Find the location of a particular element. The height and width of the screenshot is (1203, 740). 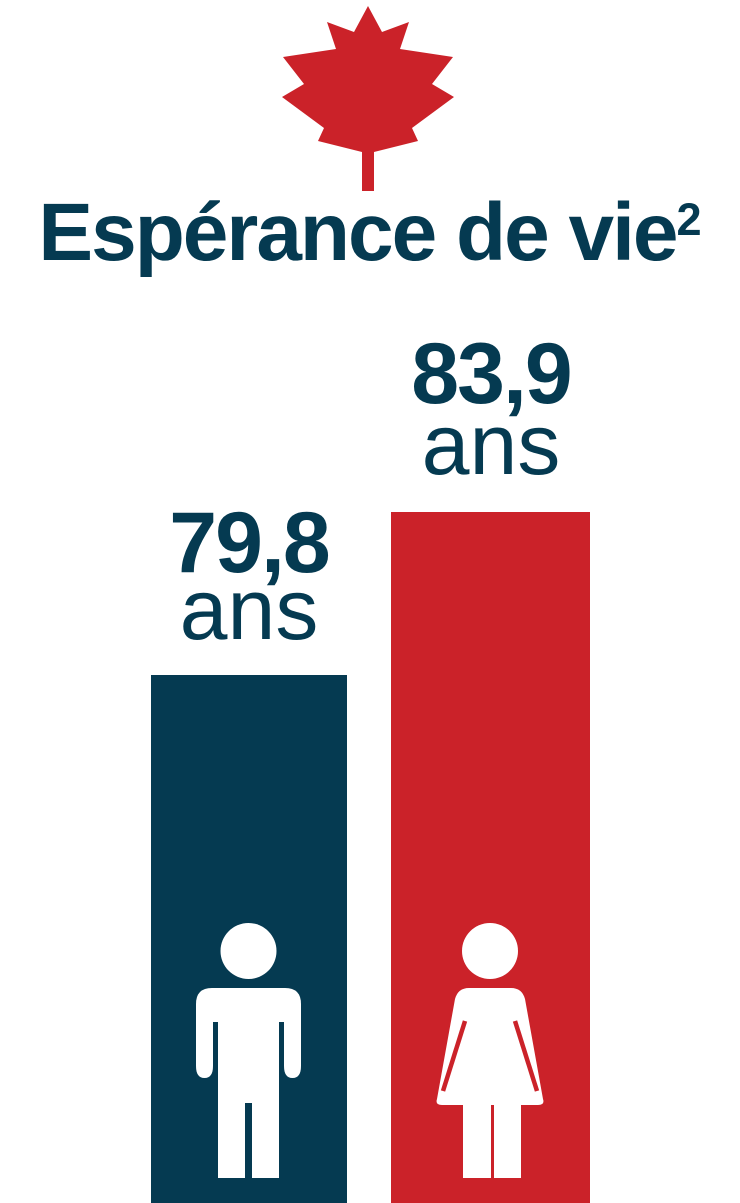

female-figure-left-arm-slit is located at coordinates (454, 1056).